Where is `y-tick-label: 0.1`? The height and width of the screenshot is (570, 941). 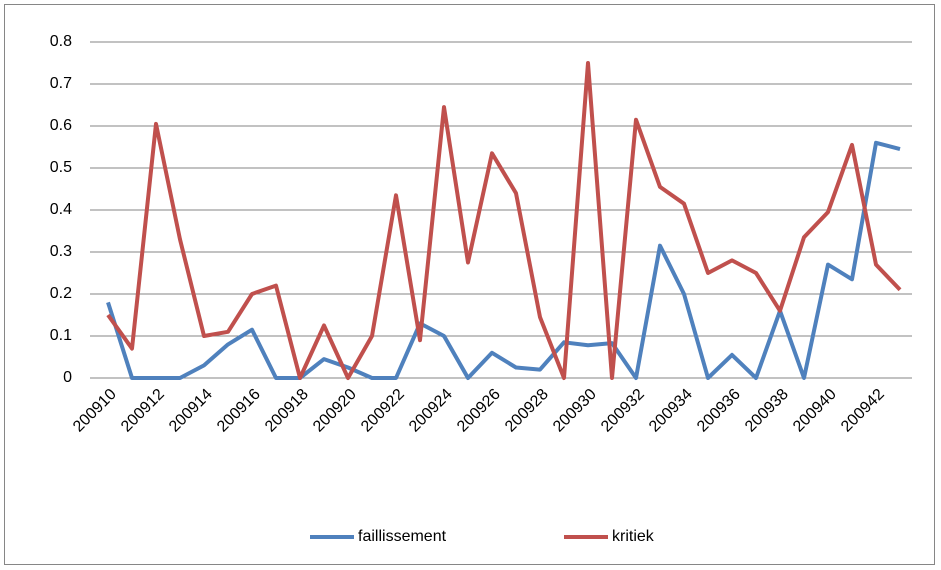
y-tick-label: 0.1 is located at coordinates (61, 335).